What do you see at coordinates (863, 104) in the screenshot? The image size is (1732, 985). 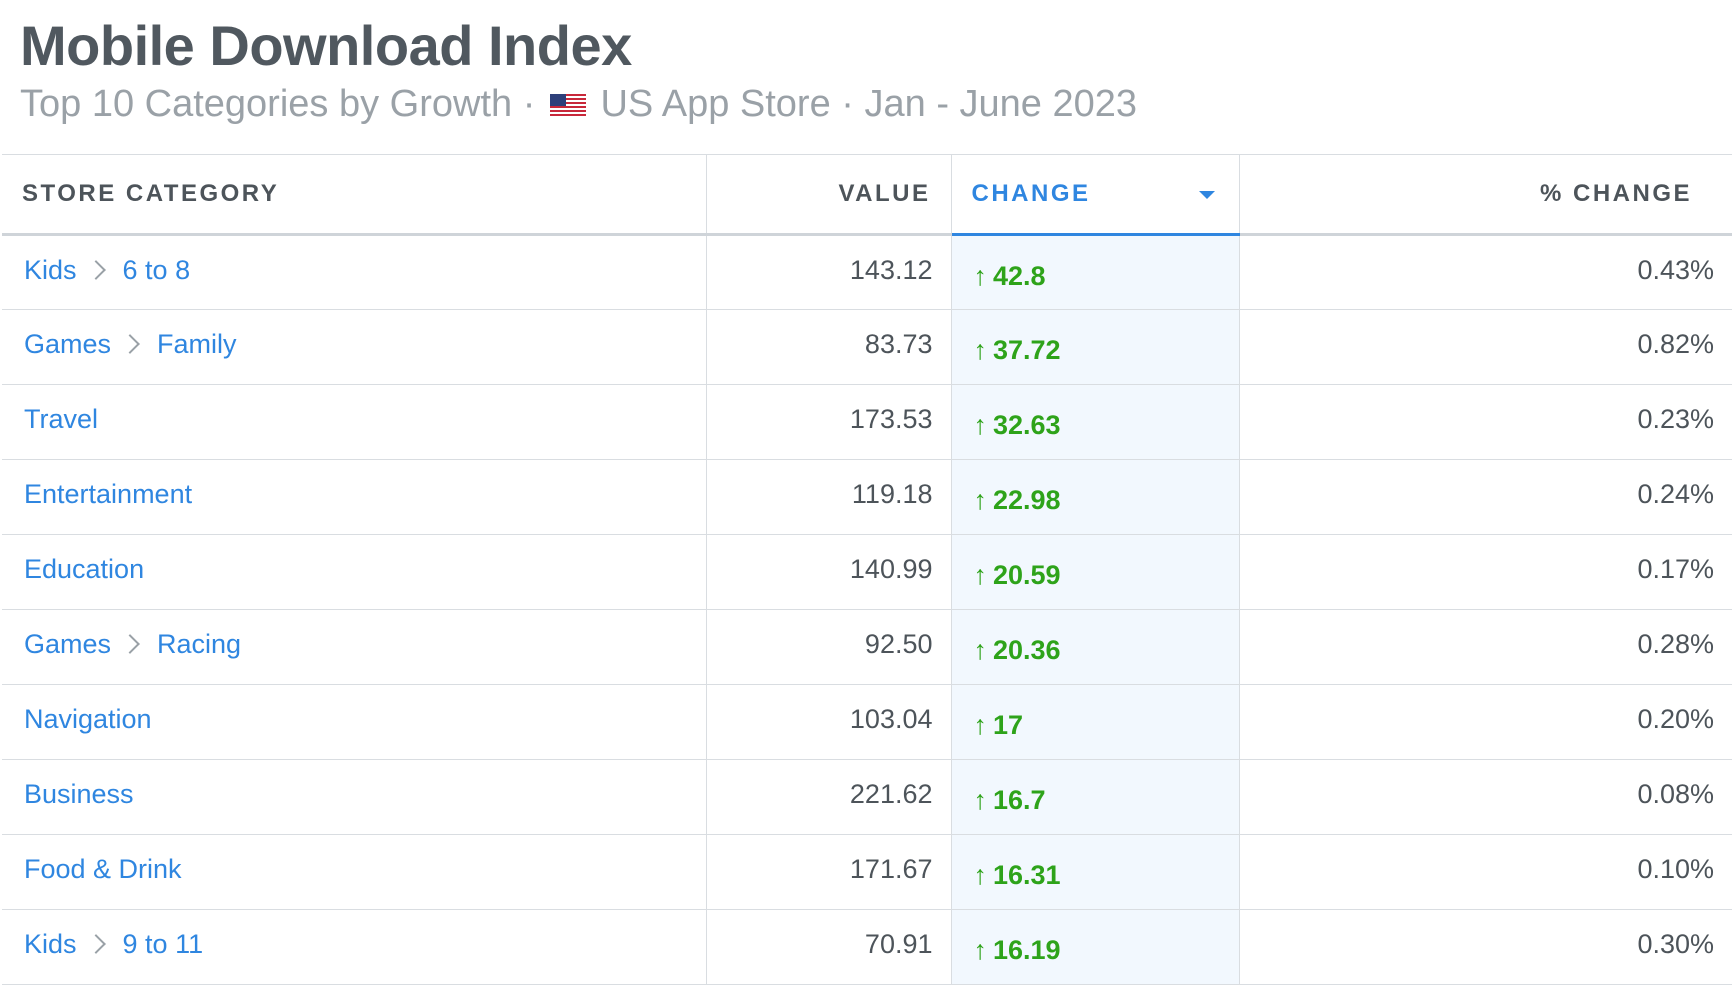 I see `subtitle-store-date: US App Store · Jan - June 2023` at bounding box center [863, 104].